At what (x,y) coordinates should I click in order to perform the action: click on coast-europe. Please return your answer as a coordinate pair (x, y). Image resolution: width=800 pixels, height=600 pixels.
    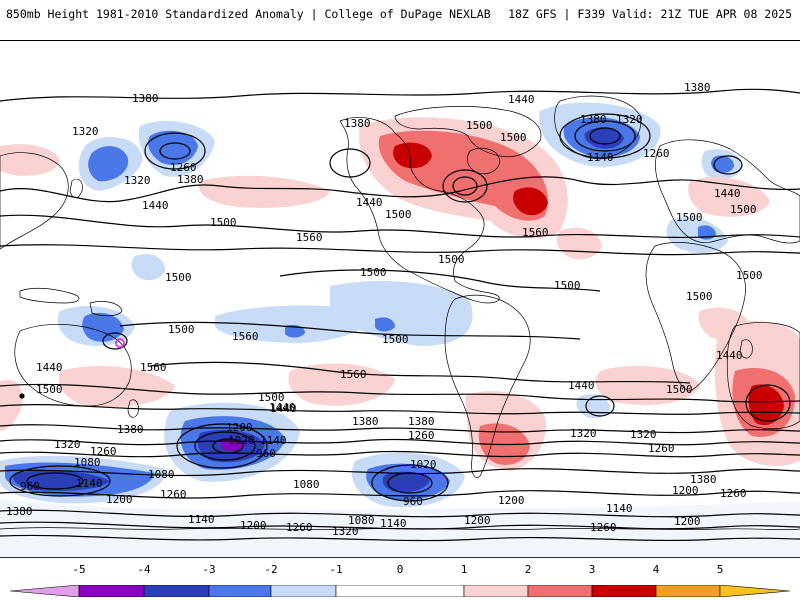
    Looking at the image, I should click on (727, 191).